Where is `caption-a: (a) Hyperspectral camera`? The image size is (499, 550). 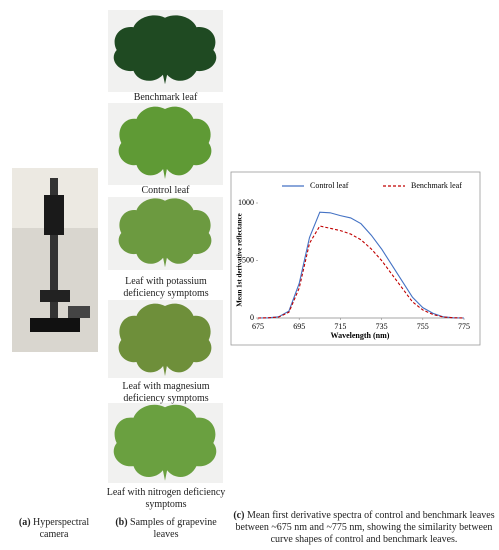 caption-a: (a) Hyperspectral camera is located at coordinates (54, 529).